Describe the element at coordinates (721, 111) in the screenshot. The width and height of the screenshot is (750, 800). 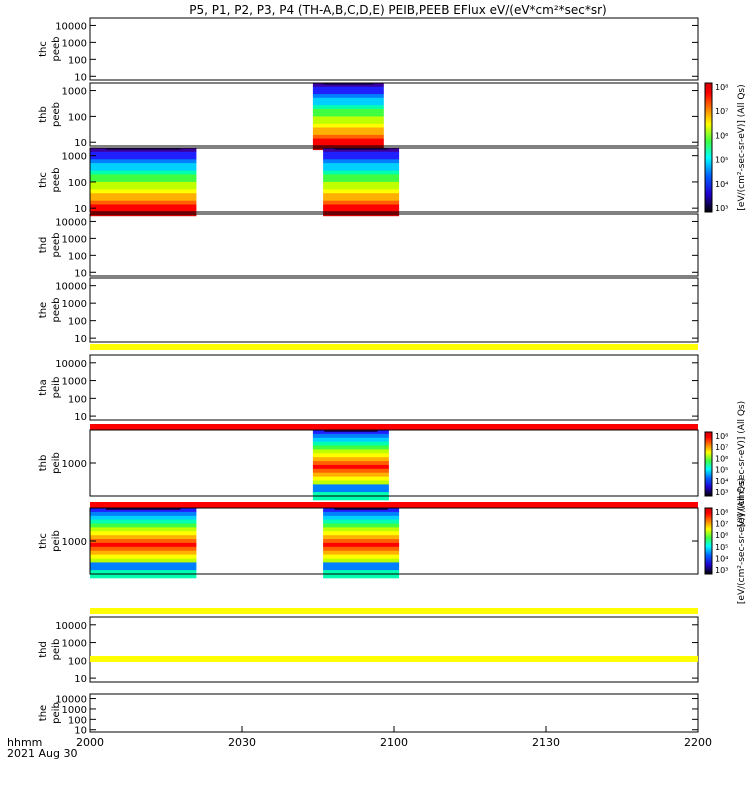
I see `colorbar-tick-label: 10⁷` at that location.